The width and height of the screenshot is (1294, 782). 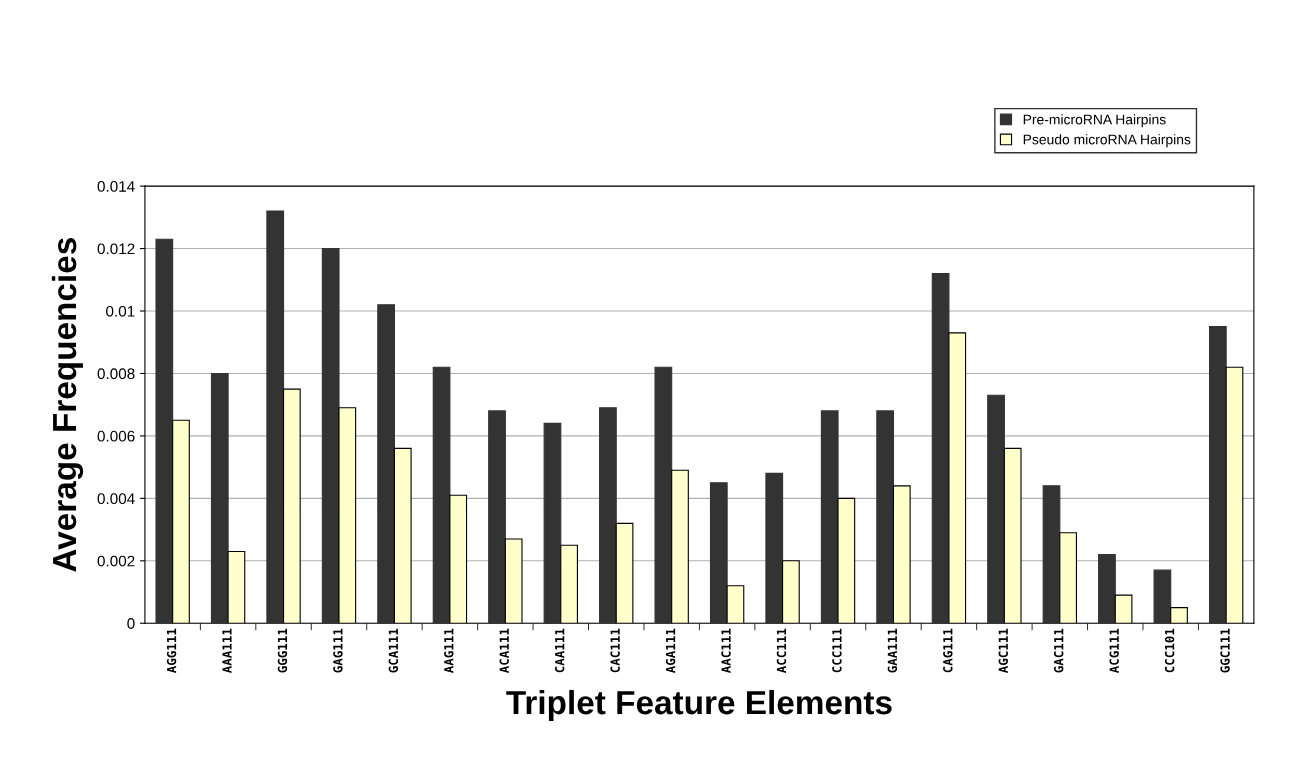 I want to click on y-axis-title: Average Frequencies, so click(x=67, y=405).